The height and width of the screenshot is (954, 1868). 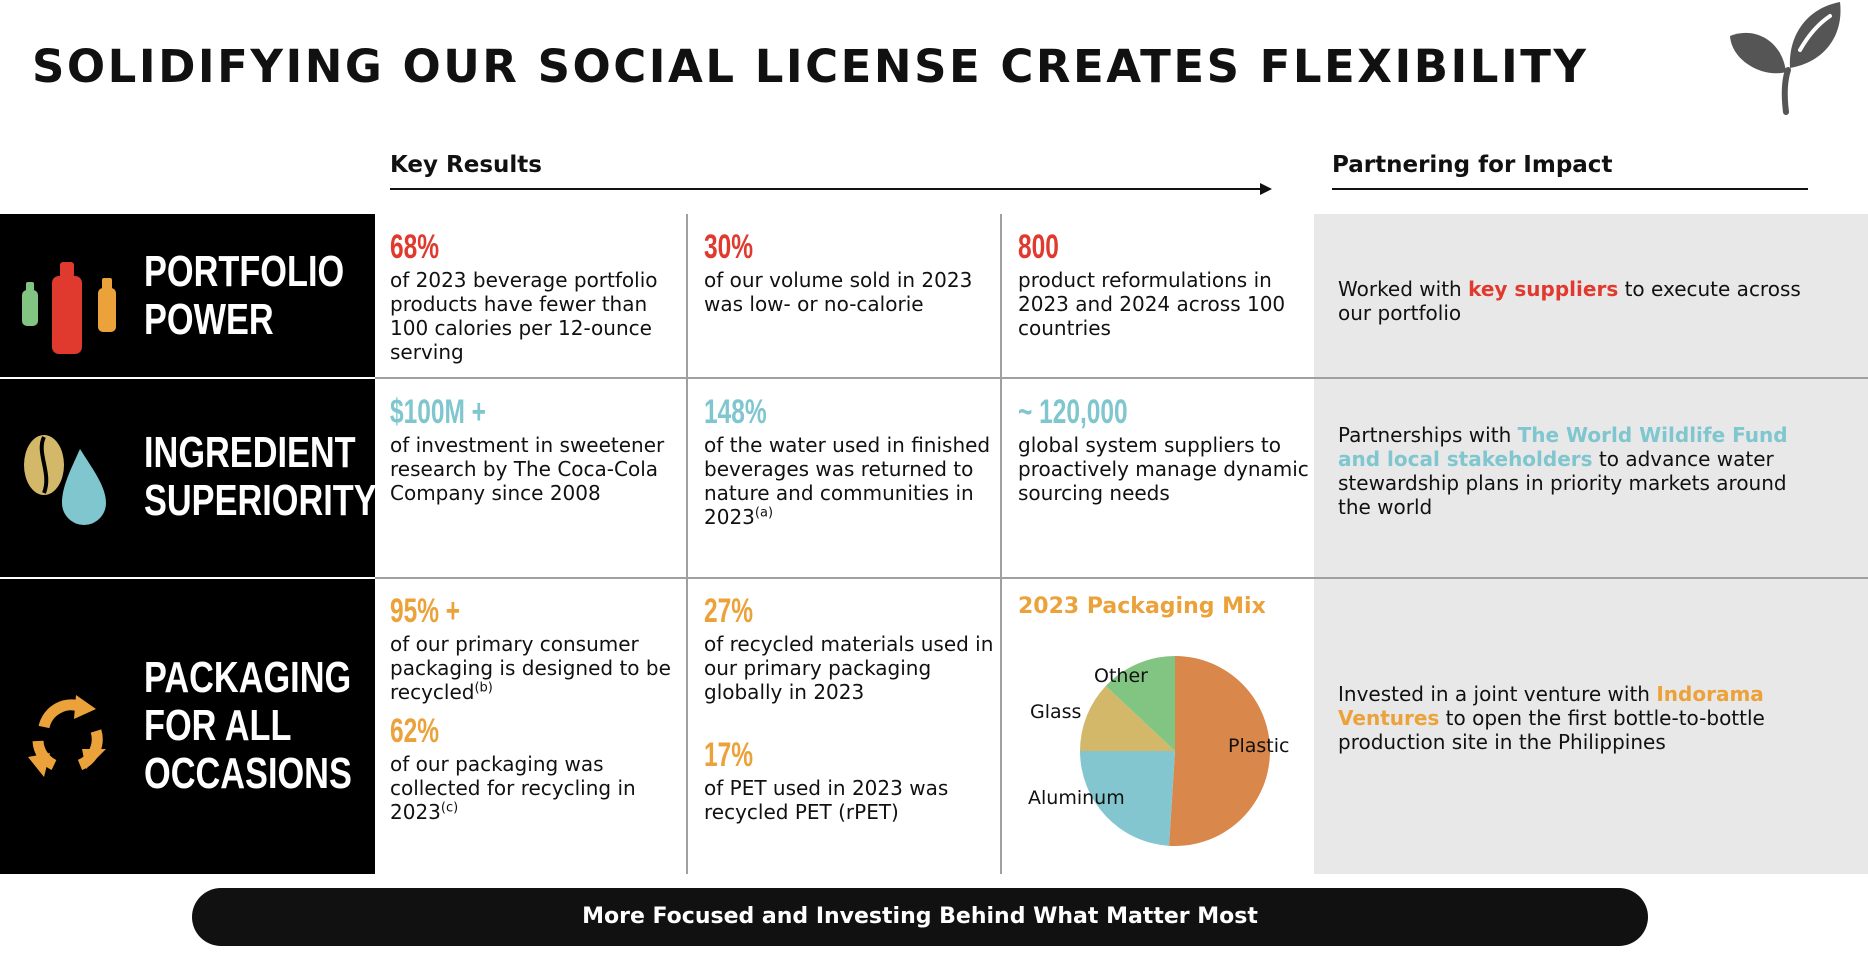 I want to click on pie-label-aluminum: Aluminum, so click(x=1076, y=798).